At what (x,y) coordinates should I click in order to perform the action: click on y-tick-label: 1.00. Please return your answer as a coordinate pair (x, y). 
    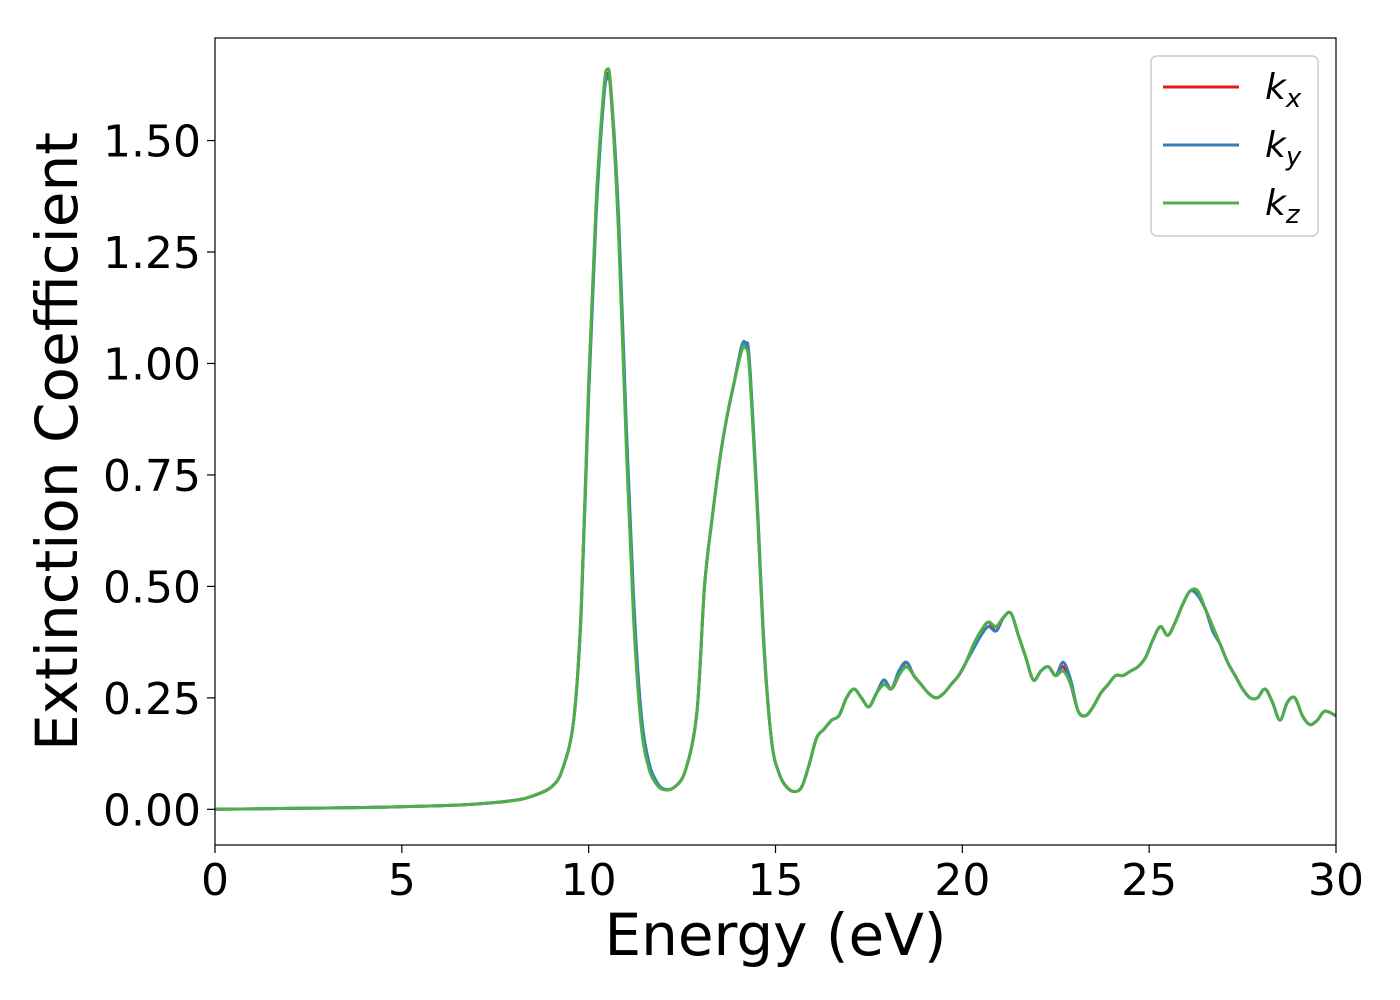
    Looking at the image, I should click on (152, 364).